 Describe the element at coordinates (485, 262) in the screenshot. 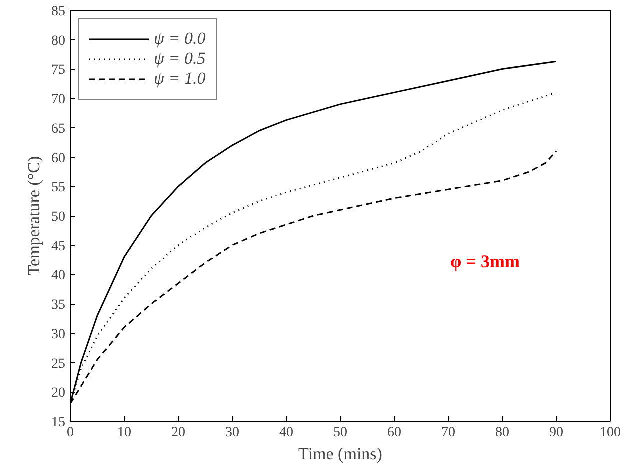

I see `annotation: φ = 3mm` at that location.